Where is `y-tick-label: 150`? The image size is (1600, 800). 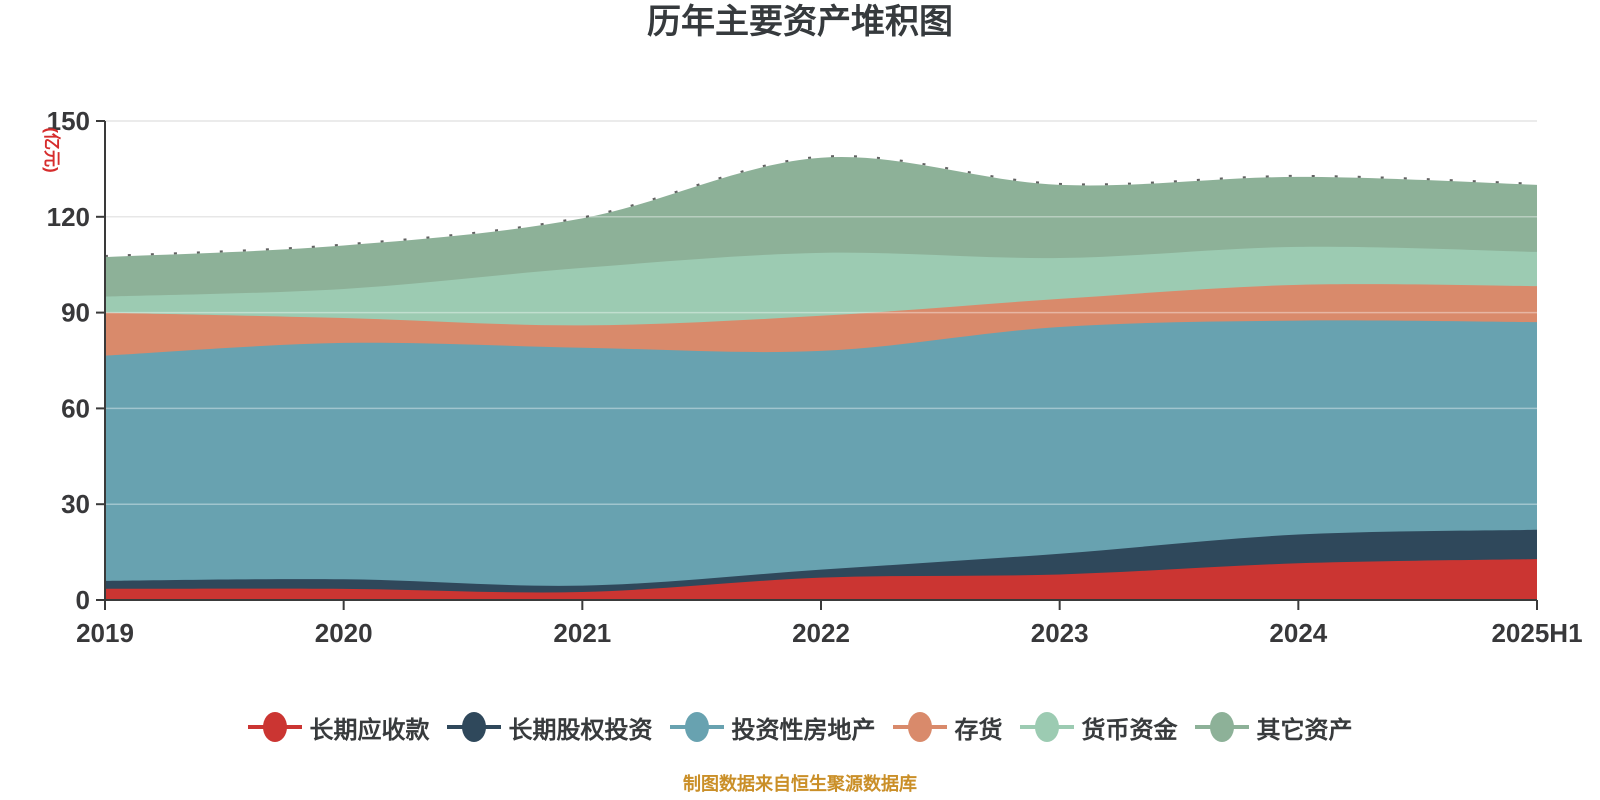 y-tick-label: 150 is located at coordinates (68, 121).